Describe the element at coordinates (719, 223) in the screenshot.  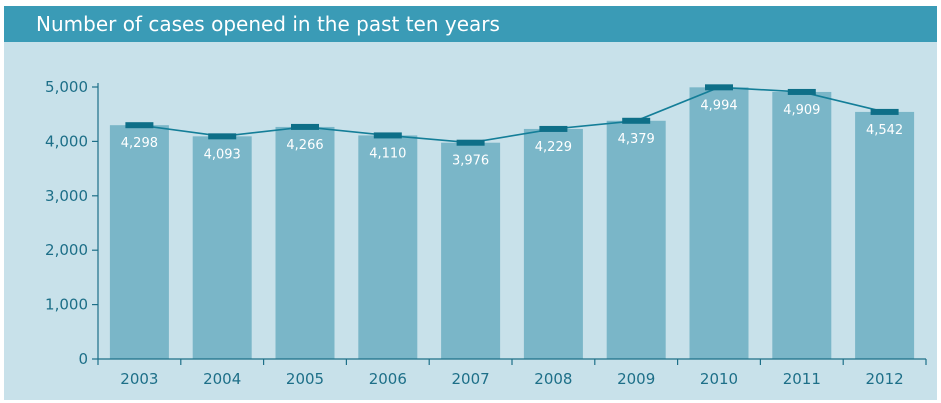
I see `bar-2010` at that location.